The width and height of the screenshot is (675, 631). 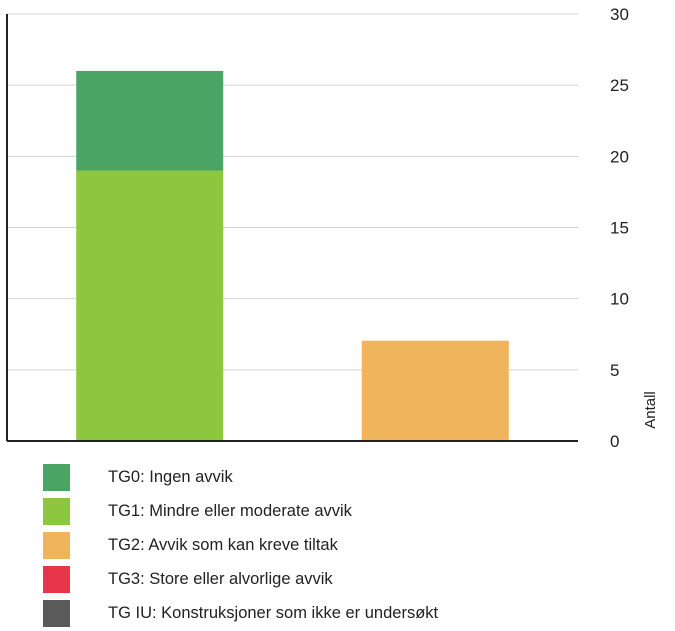 I want to click on y-axis-title: Antall, so click(x=650, y=410).